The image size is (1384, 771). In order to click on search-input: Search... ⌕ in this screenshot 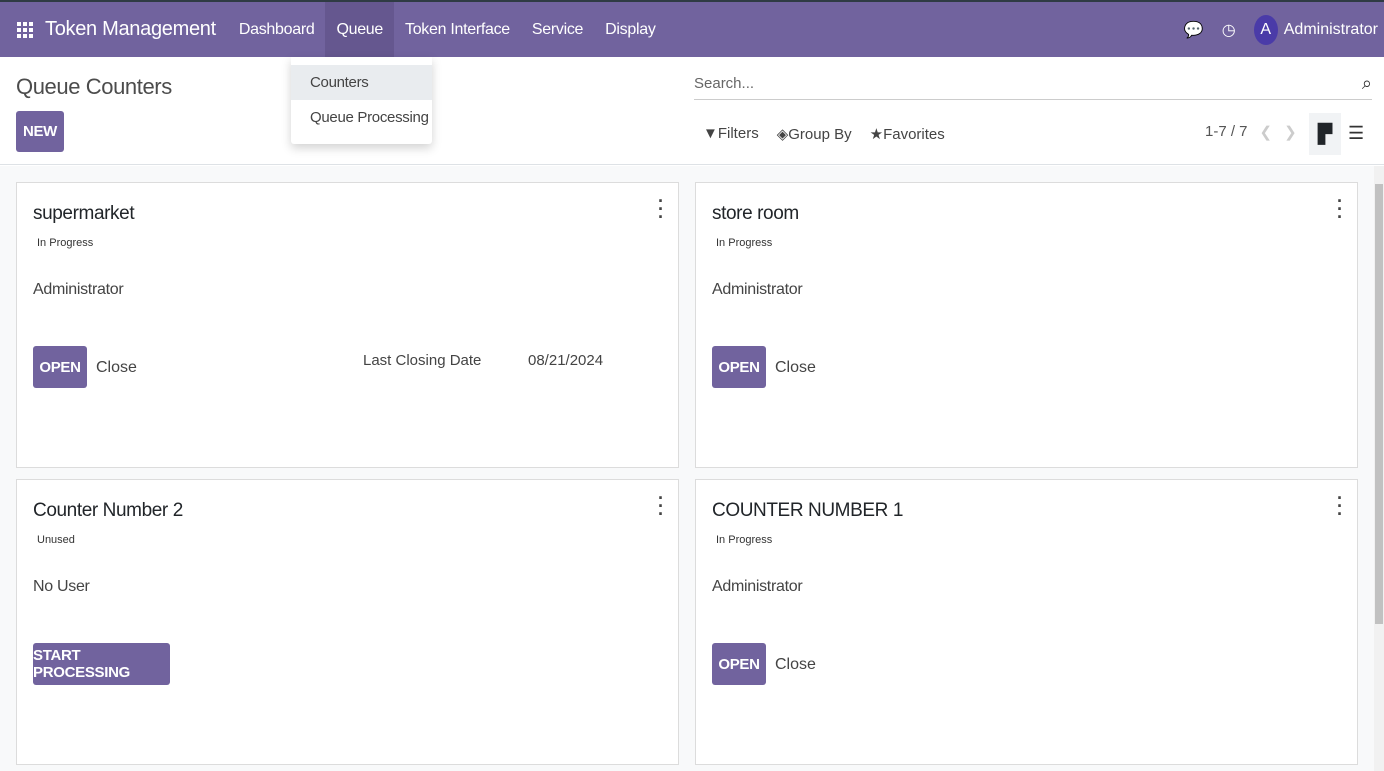, I will do `click(1033, 83)`.